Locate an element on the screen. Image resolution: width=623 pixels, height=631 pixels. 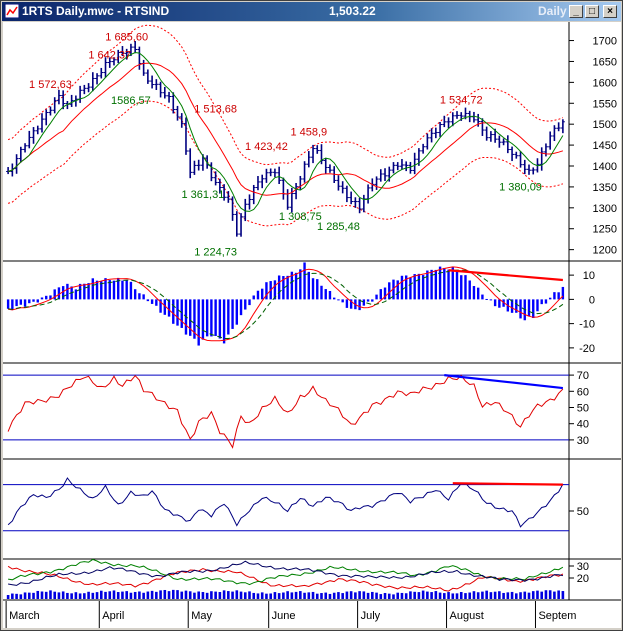
close-button: × is located at coordinates (610, 11).